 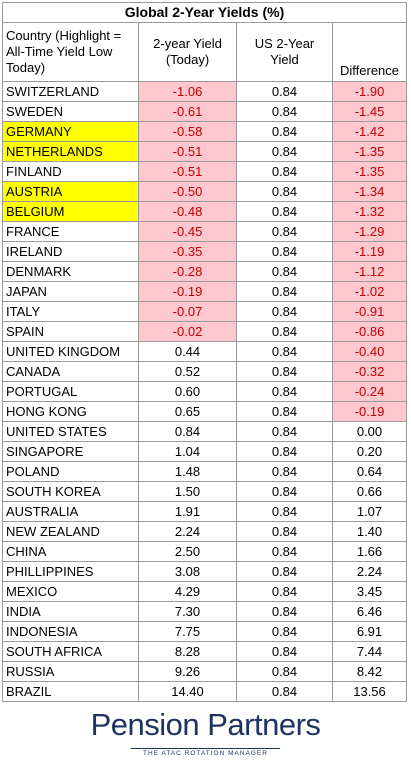 I want to click on country-cell: BRAZIL, so click(x=70, y=691).